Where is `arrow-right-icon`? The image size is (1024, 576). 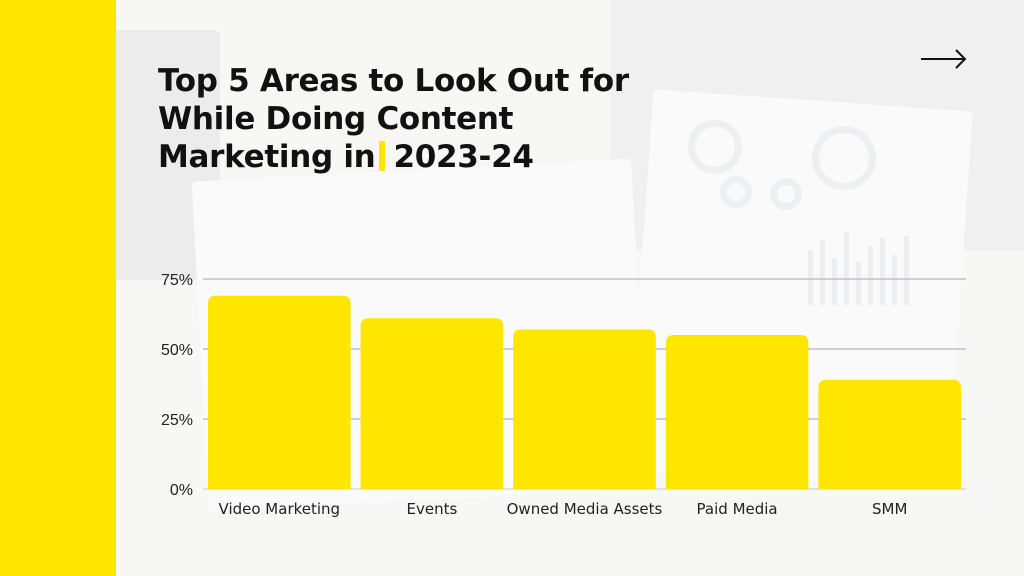 arrow-right-icon is located at coordinates (944, 59).